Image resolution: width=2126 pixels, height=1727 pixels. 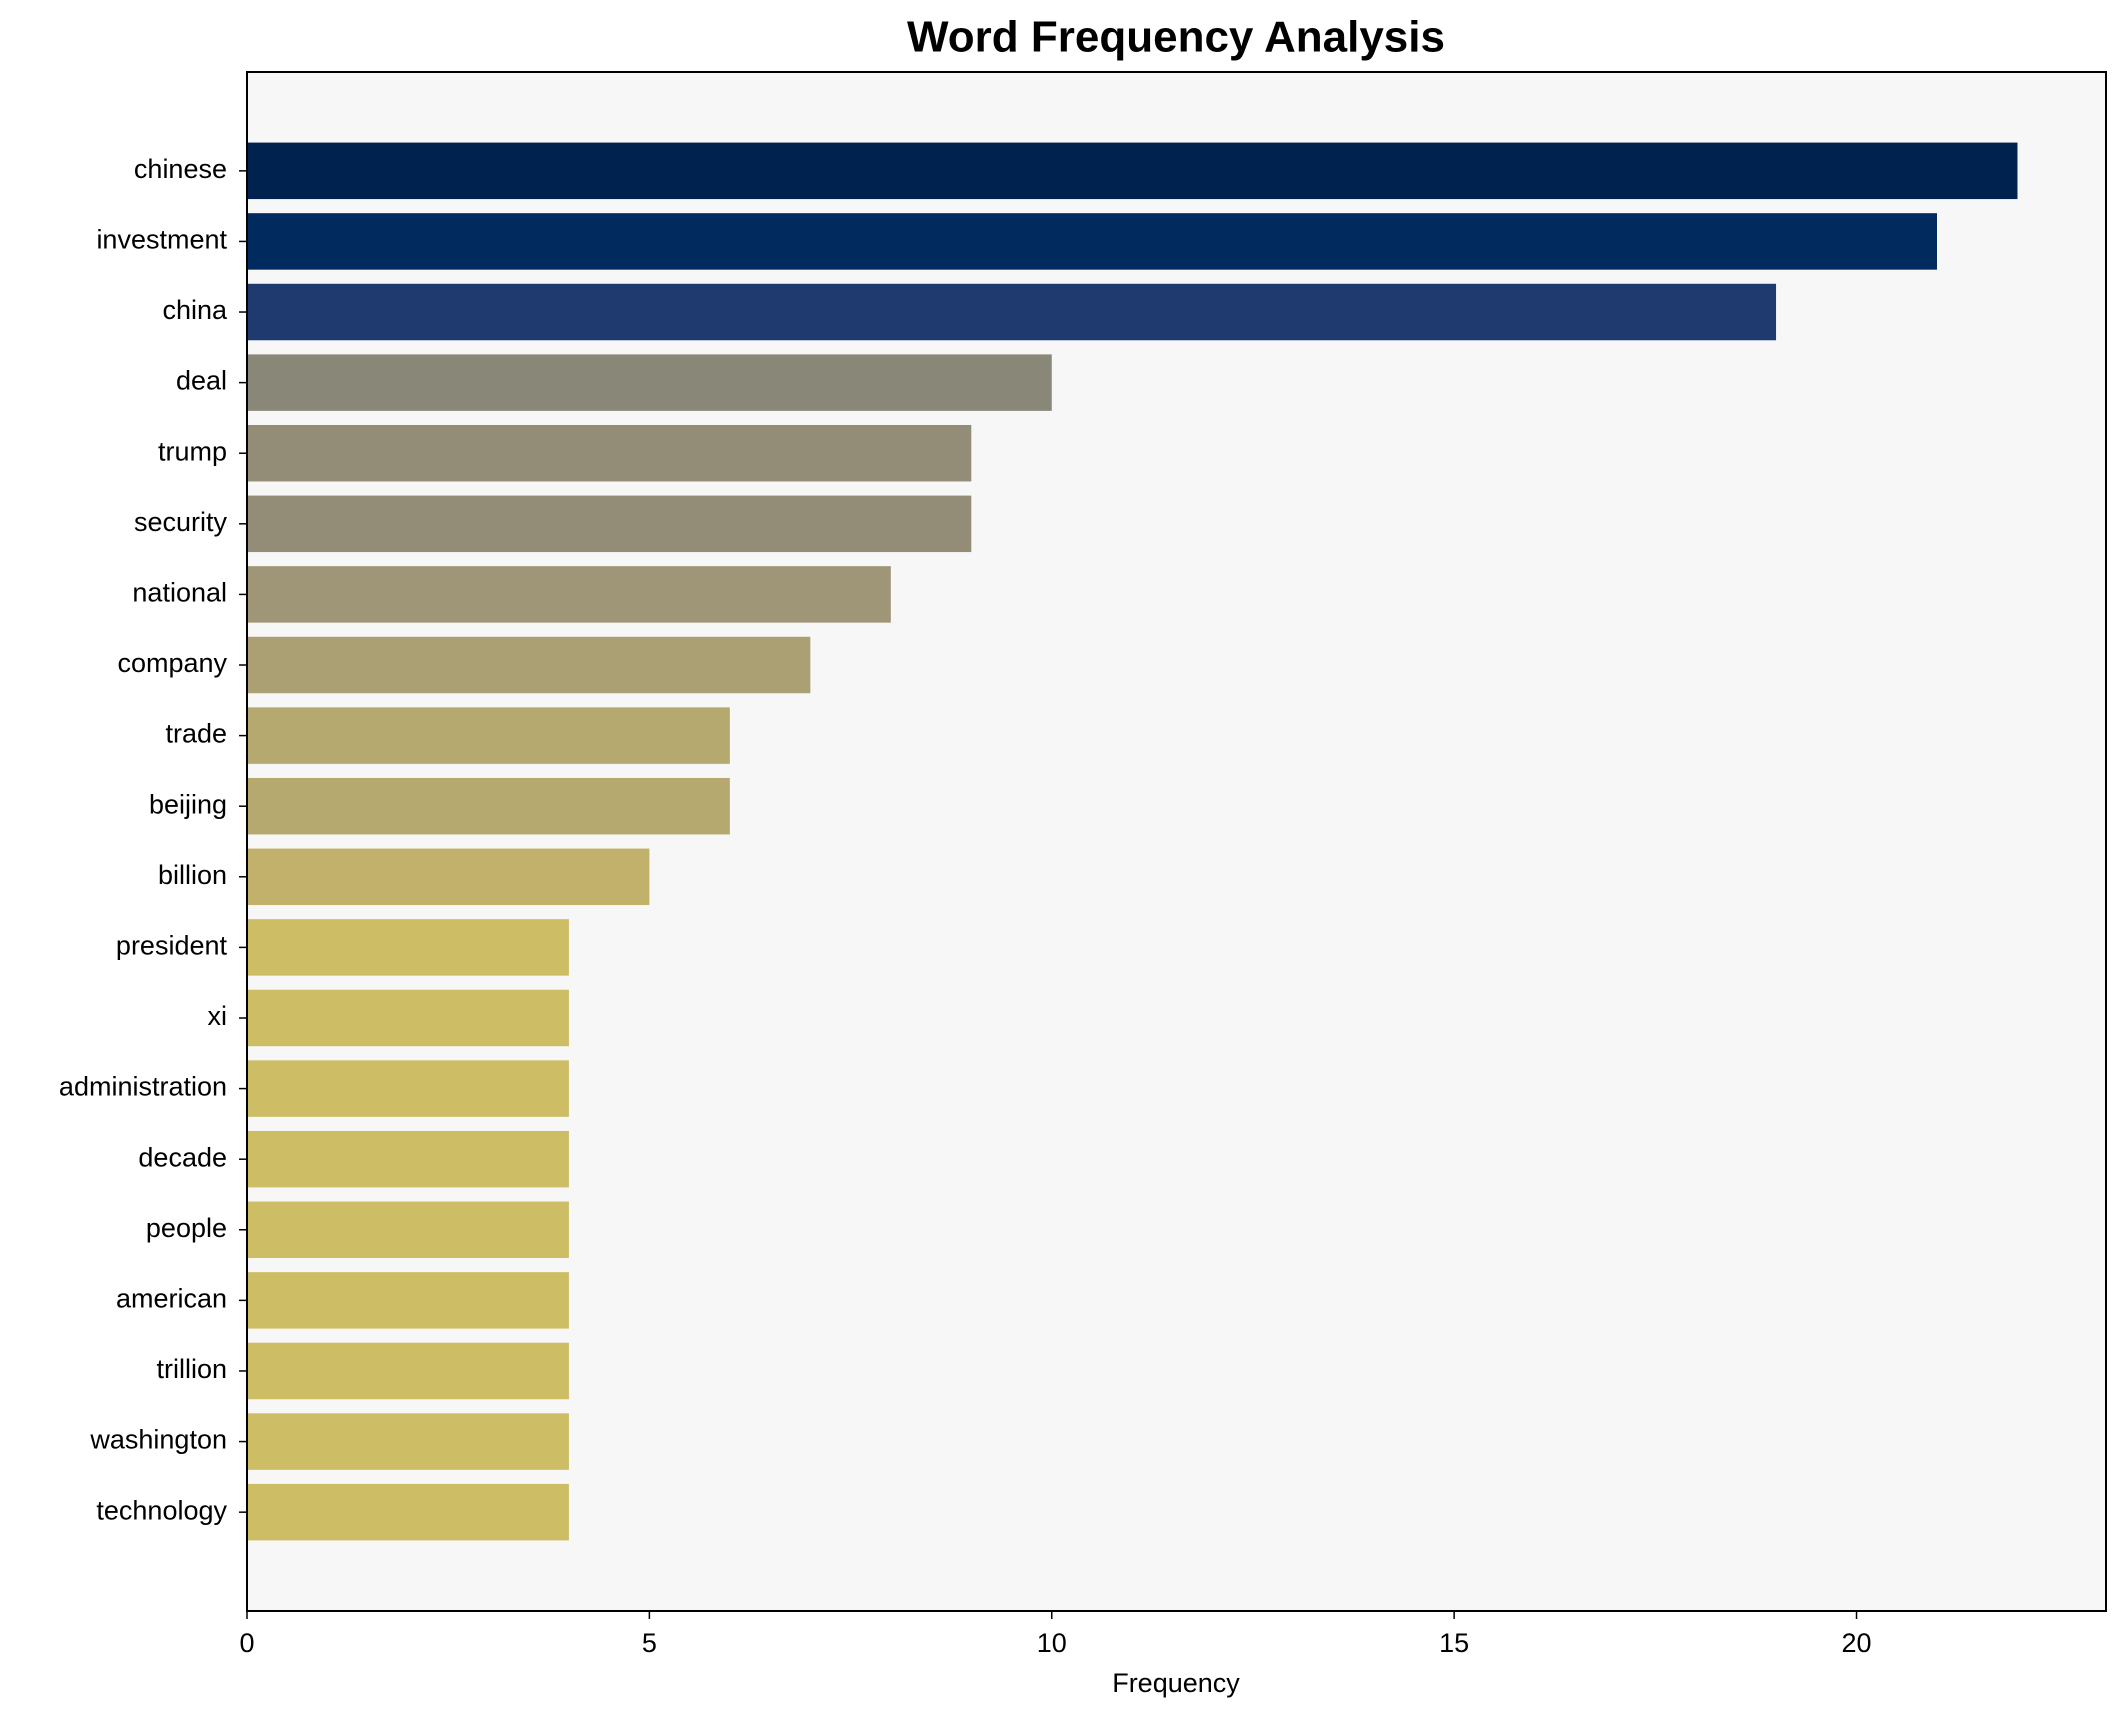 I want to click on y-tick-label: american, so click(x=171, y=1299).